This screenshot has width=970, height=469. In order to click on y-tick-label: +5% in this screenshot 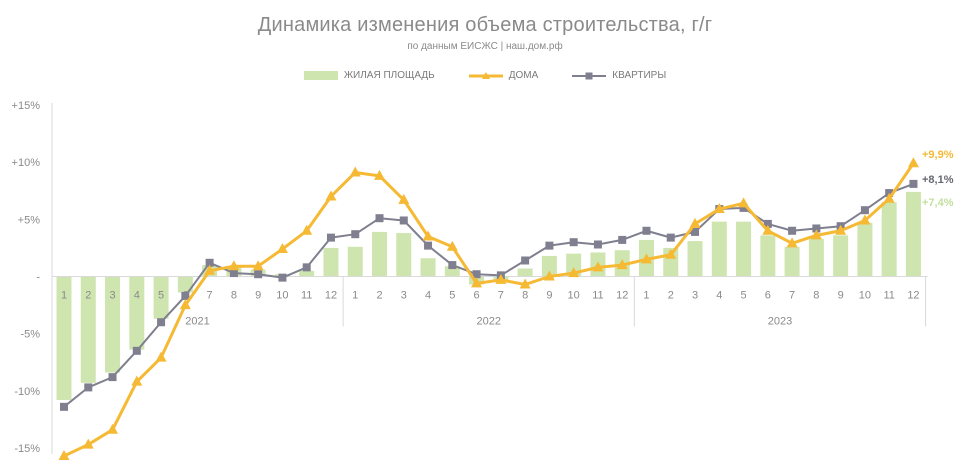, I will do `click(29, 220)`.